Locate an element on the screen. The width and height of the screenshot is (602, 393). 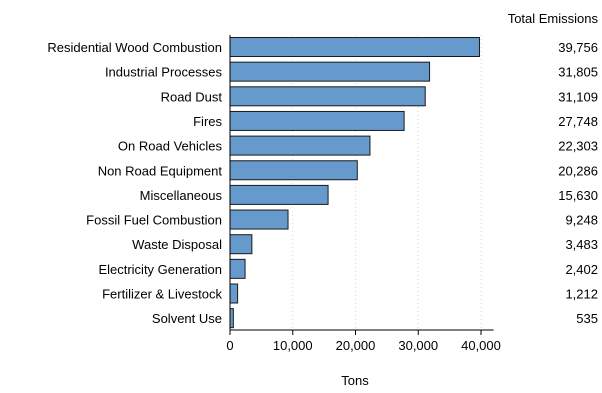
x-axis-ticks: 0 10,000 20,000 30,000 40,000 is located at coordinates (363, 341).